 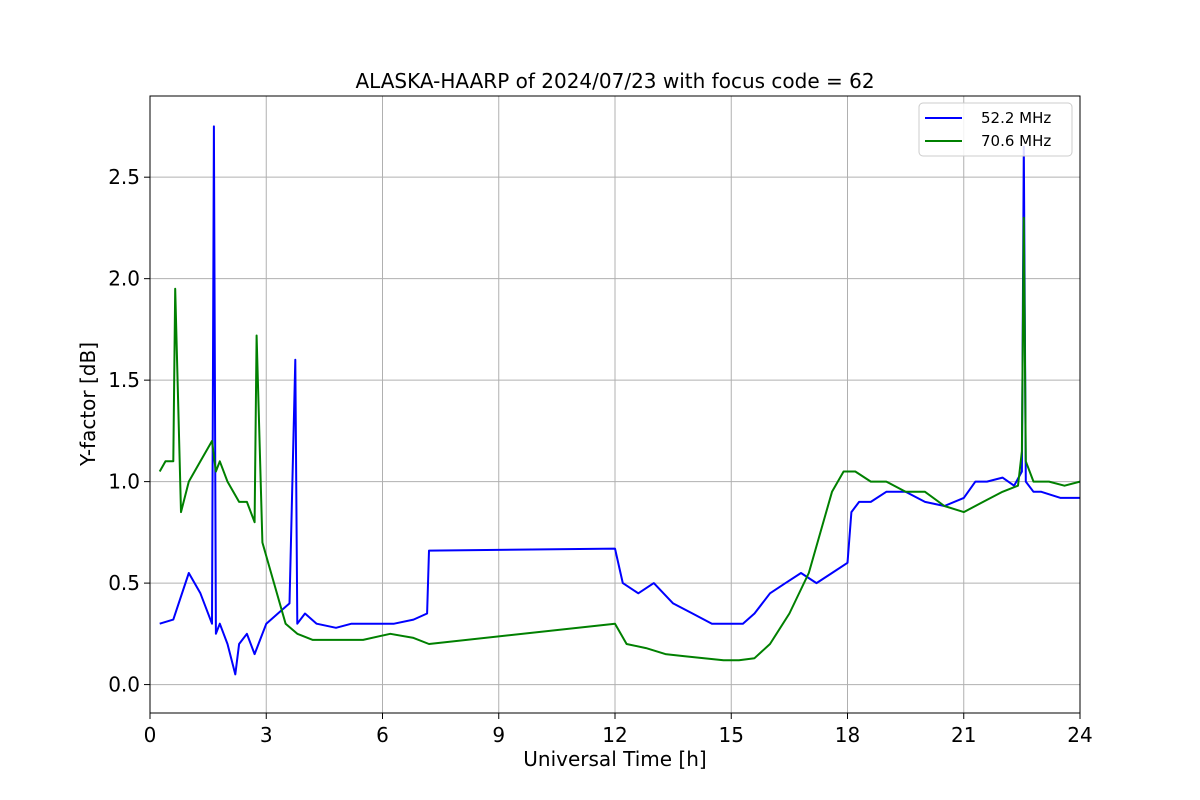 What do you see at coordinates (1016, 118) in the screenshot?
I see `legend-label-52-2-mhz: 52.2 MHz` at bounding box center [1016, 118].